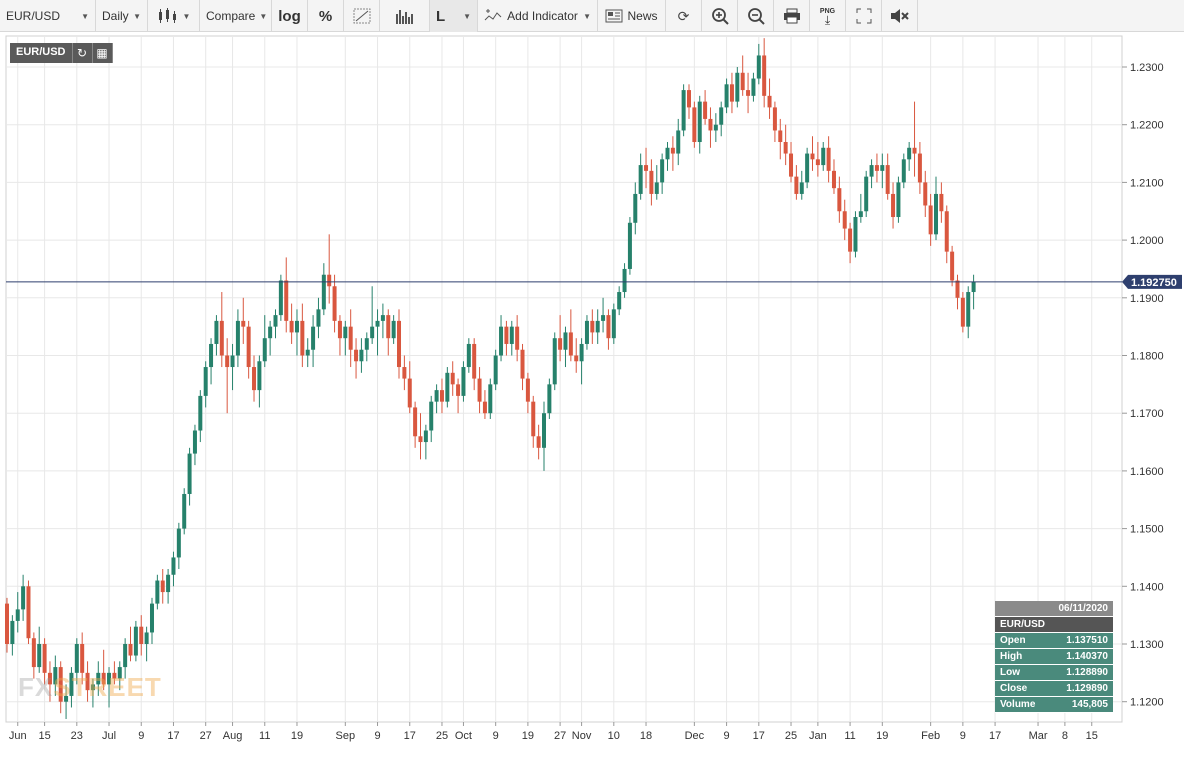 The width and height of the screenshot is (1184, 769). What do you see at coordinates (122, 16) in the screenshot?
I see `interval-selector: Daily ▼` at bounding box center [122, 16].